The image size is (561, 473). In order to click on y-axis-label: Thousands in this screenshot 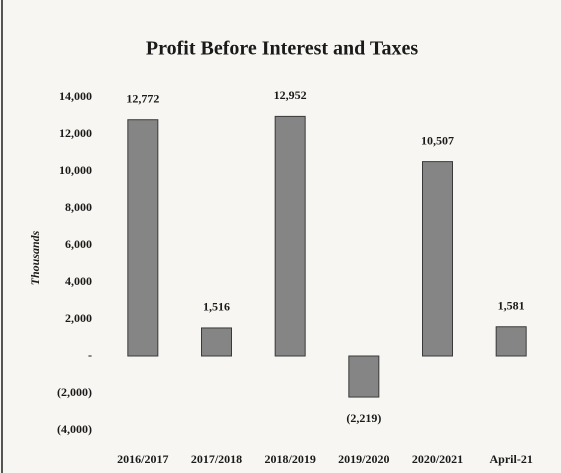, I will do `click(35, 257)`.